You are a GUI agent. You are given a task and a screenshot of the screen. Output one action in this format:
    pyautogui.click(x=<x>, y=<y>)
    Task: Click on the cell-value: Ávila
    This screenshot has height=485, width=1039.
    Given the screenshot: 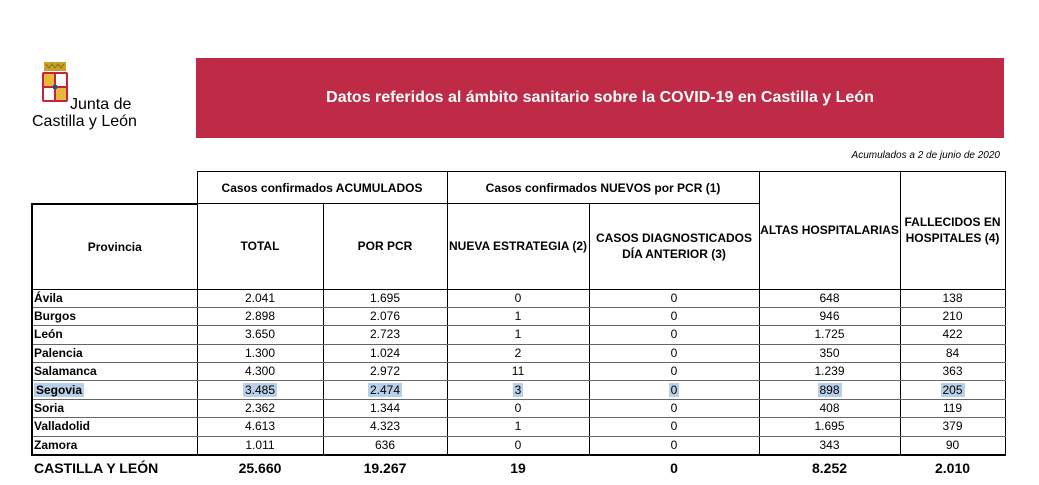 What is the action you would take?
    pyautogui.click(x=48, y=297)
    